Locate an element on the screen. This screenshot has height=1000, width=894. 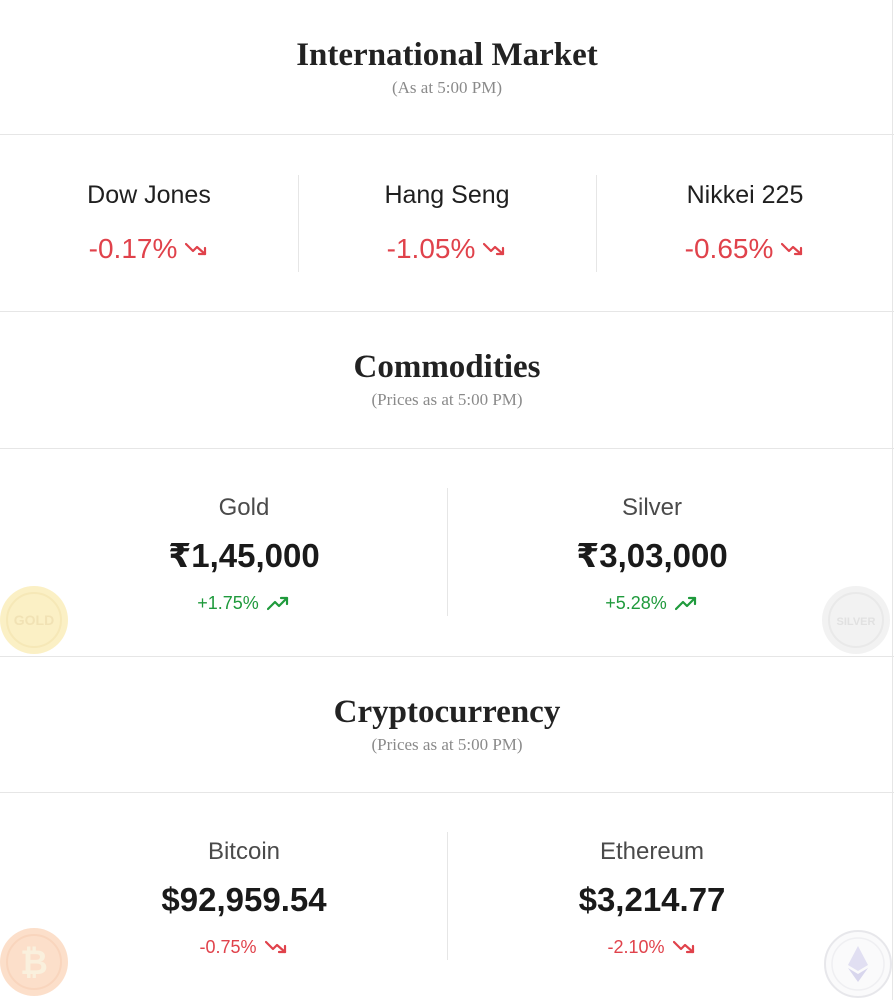
index-change: -0.65% is located at coordinates (745, 249).